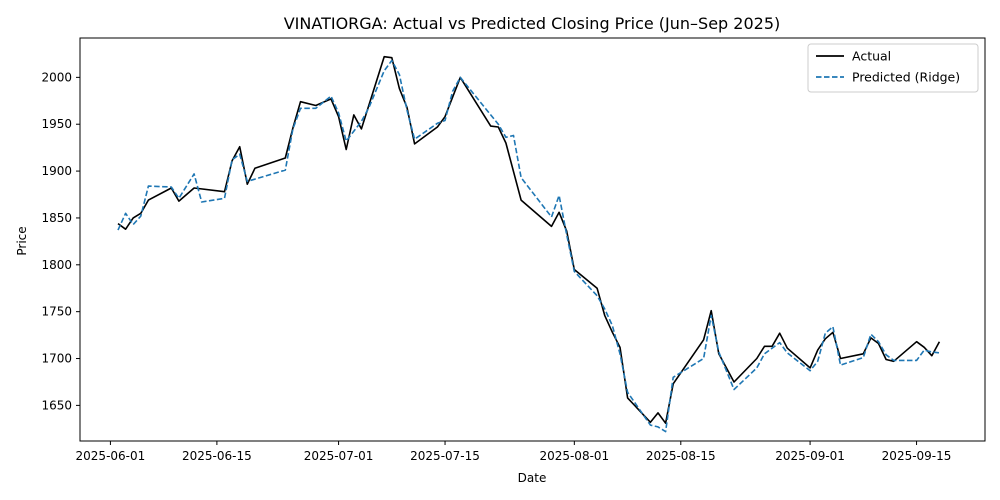 This screenshot has height=500, width=1000. Describe the element at coordinates (22, 240) in the screenshot. I see `y-axis-label: Price` at that location.